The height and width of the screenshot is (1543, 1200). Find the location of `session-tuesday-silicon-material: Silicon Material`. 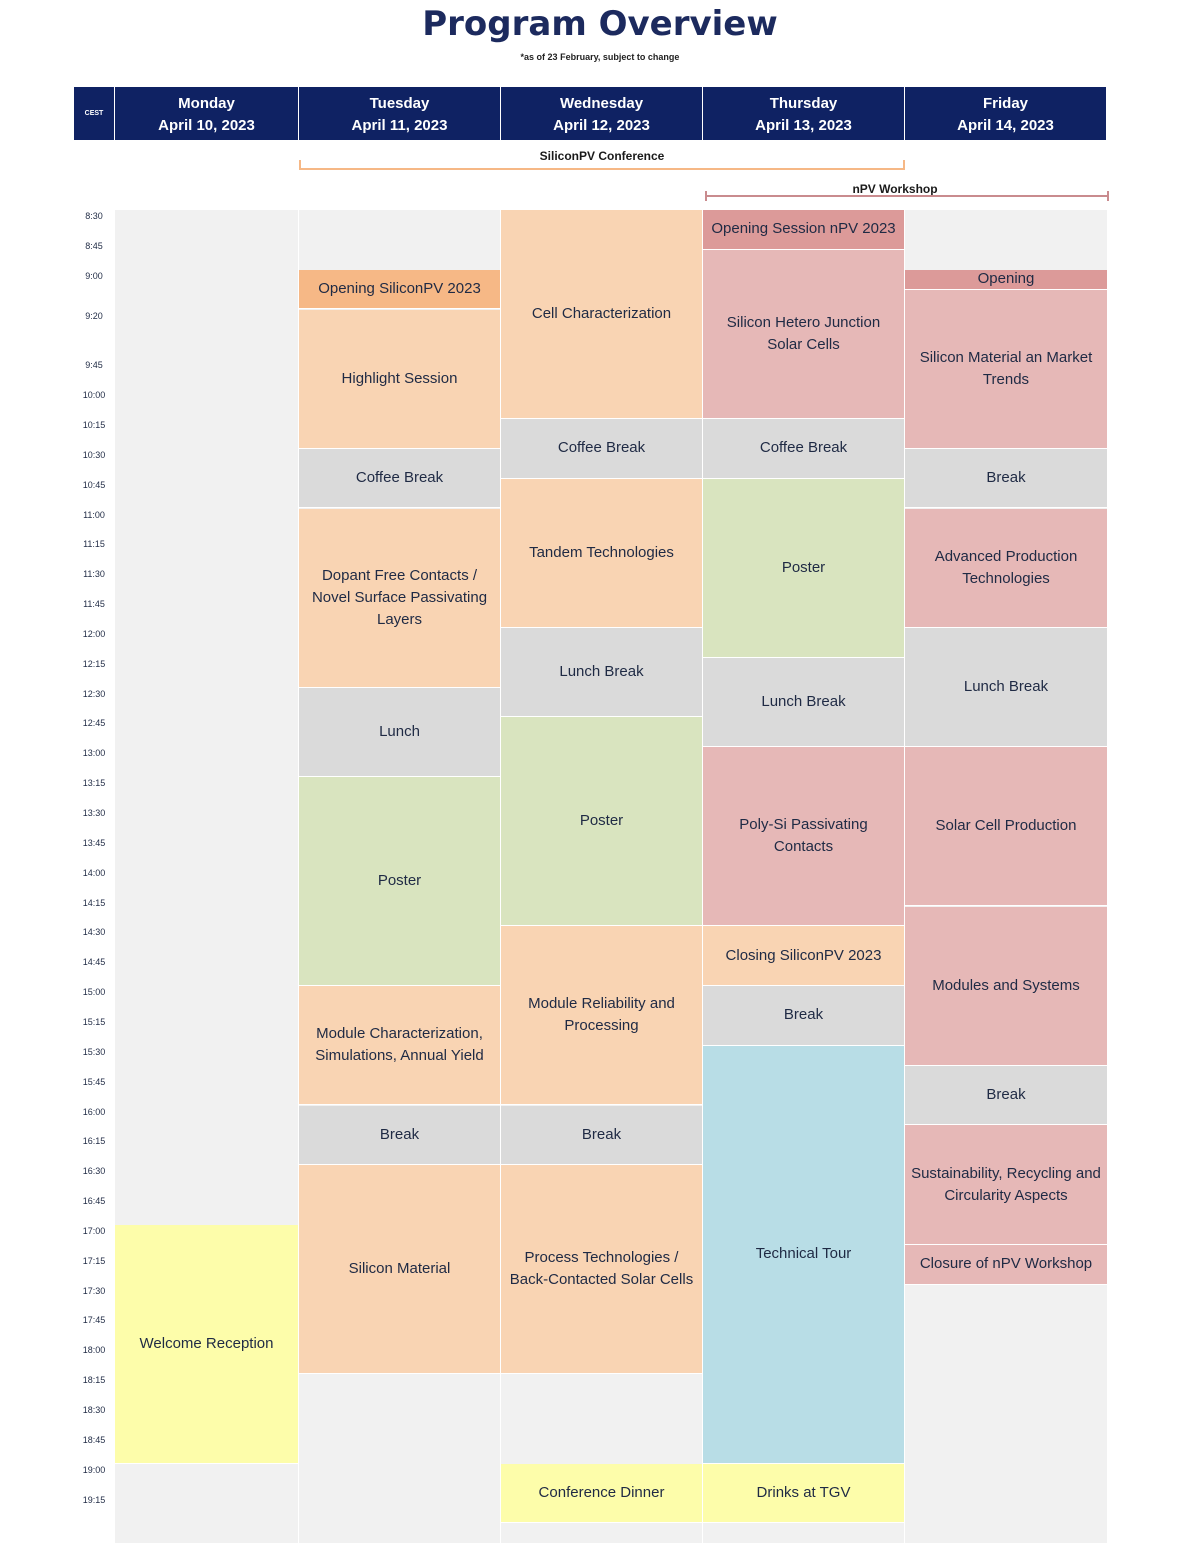

session-tuesday-silicon-material: Silicon Material is located at coordinates (399, 1270).